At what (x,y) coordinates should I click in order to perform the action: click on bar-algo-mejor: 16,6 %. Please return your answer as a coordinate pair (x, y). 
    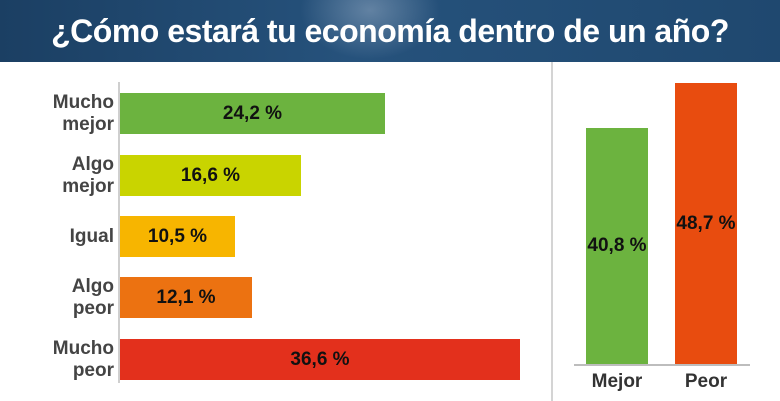
    Looking at the image, I should click on (210, 175).